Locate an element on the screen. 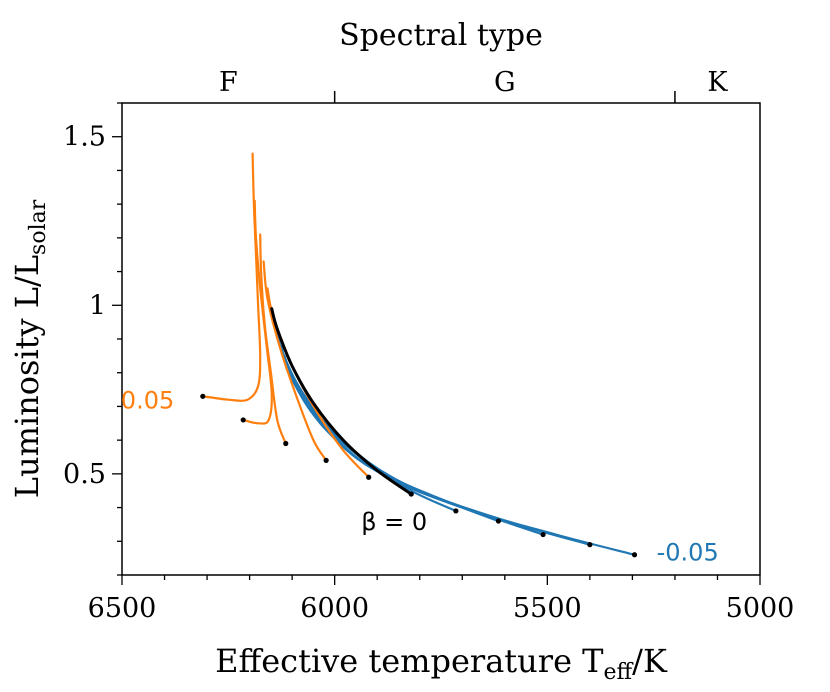 The width and height of the screenshot is (830, 692). x-tick-label: 5500 is located at coordinates (547, 608).